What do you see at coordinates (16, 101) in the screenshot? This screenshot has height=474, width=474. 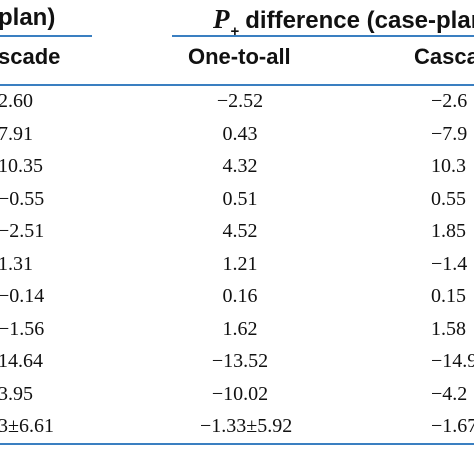 I see `table-cell: 2.60` at bounding box center [16, 101].